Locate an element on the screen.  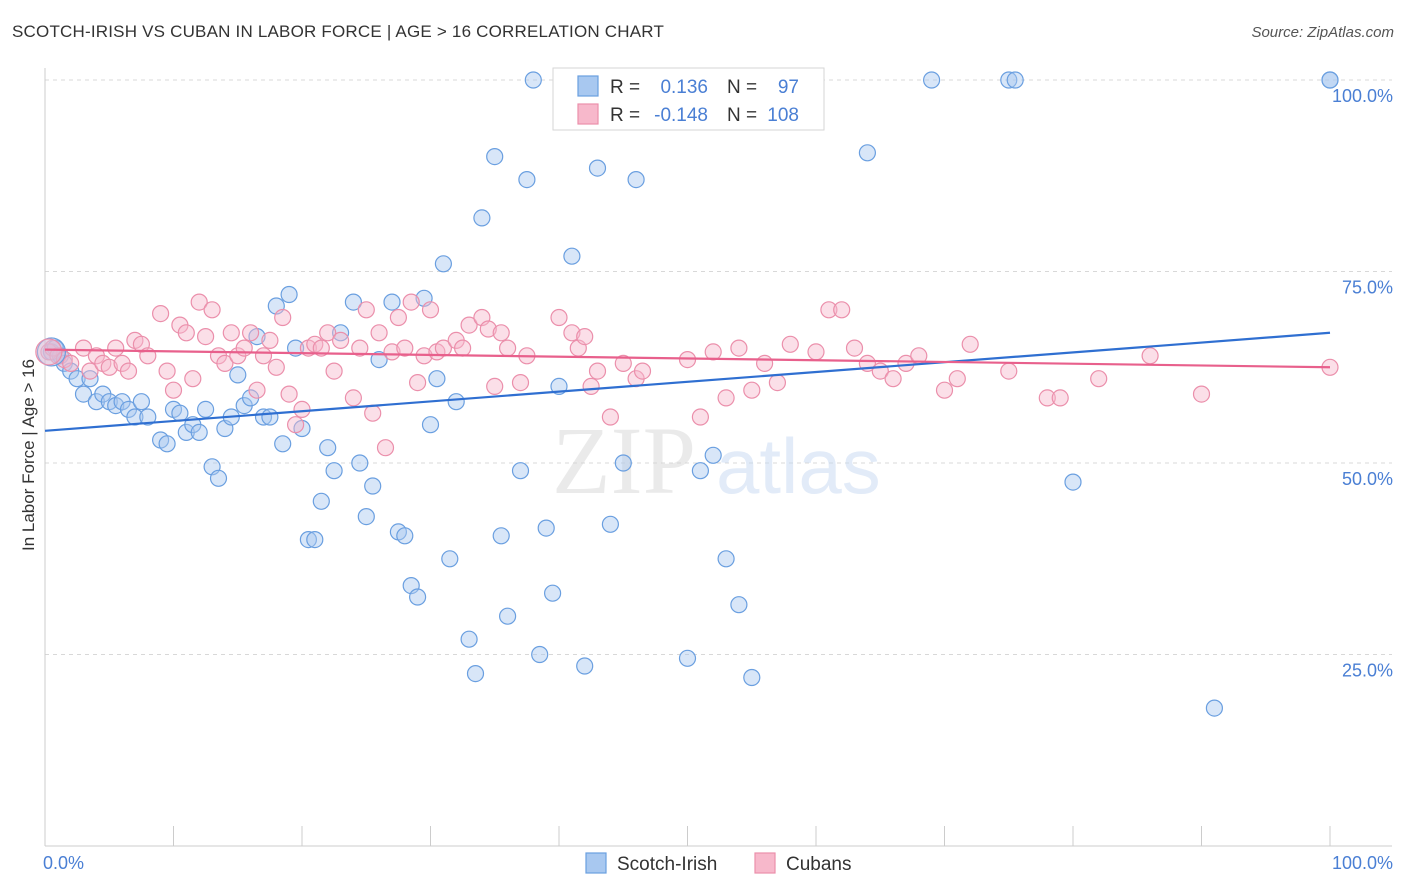
source-credit: Source: ZipAtlas.com is located at coordinates (1322, 32).